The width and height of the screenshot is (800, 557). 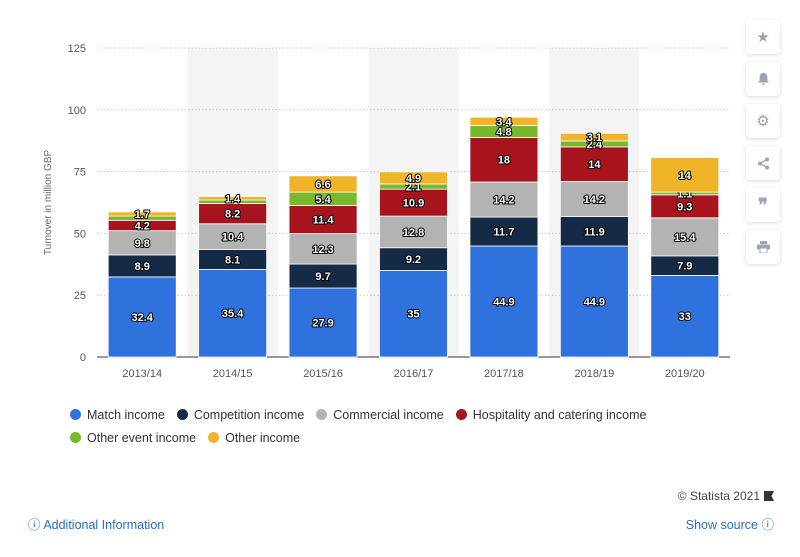 I want to click on print-icon, so click(x=763, y=247).